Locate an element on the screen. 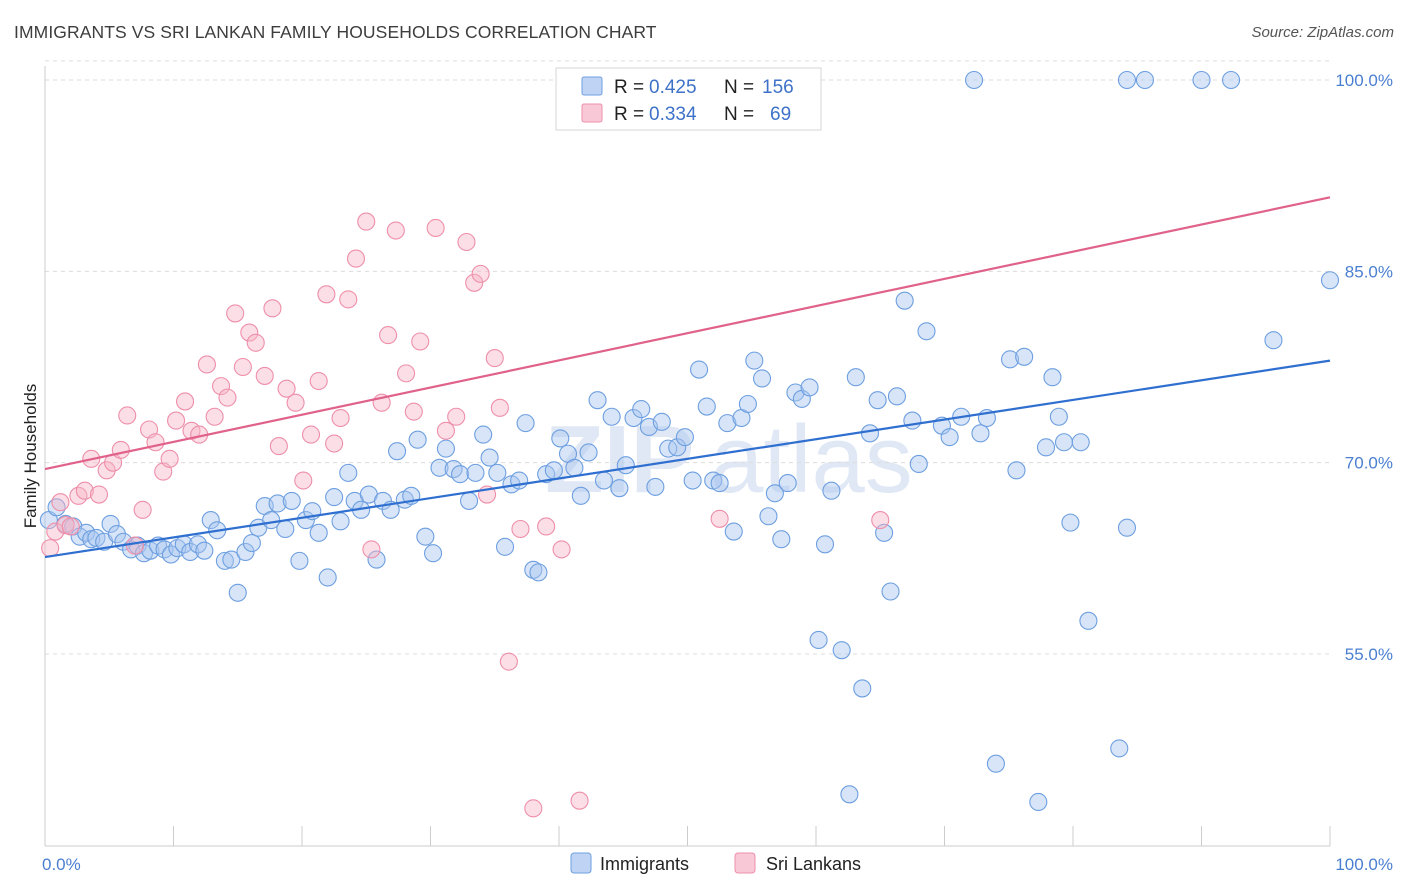 This screenshot has height=892, width=1406. legend-n-value-immigrants: 156 is located at coordinates (778, 87).